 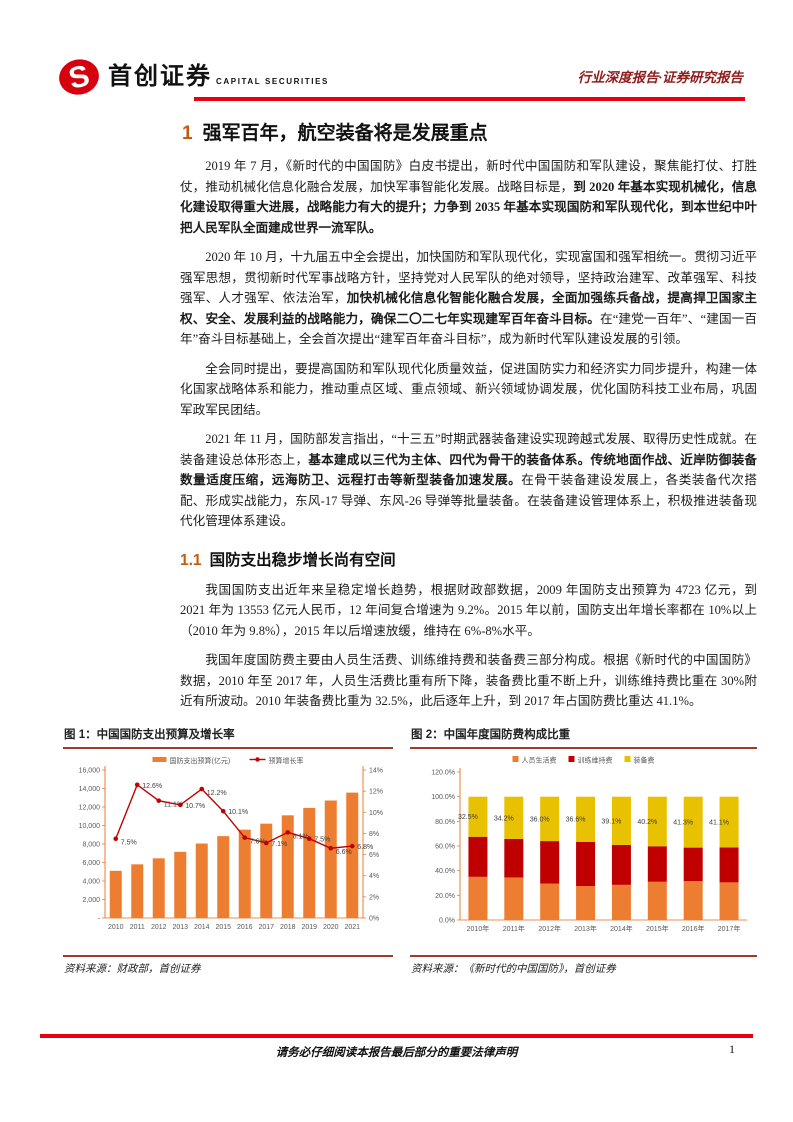 I want to click on legal-disclaimer: 请务必仔细阅读本报告最后部分的重要法律声明, so click(x=396, y=1052).